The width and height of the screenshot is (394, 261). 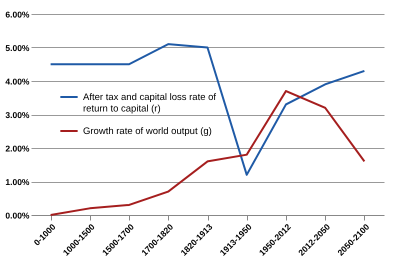 What do you see at coordinates (17, 182) in the screenshot?
I see `y-tick-label: 1.00%` at bounding box center [17, 182].